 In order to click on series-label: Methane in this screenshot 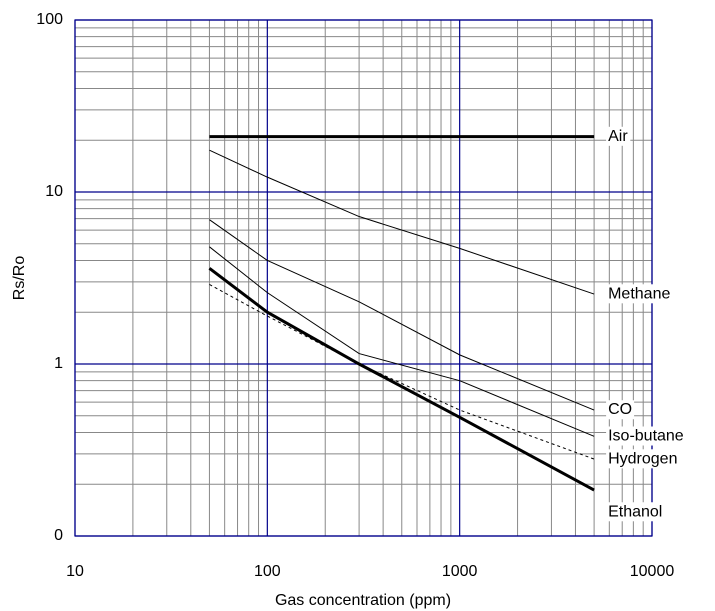, I will do `click(639, 293)`.